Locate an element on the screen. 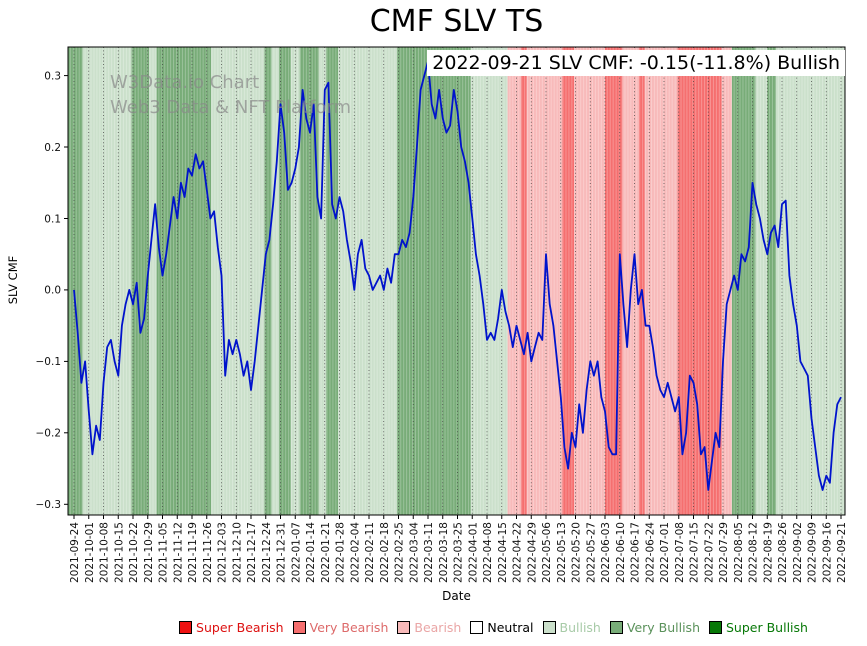  legend-swatch-neutral is located at coordinates (477, 627).